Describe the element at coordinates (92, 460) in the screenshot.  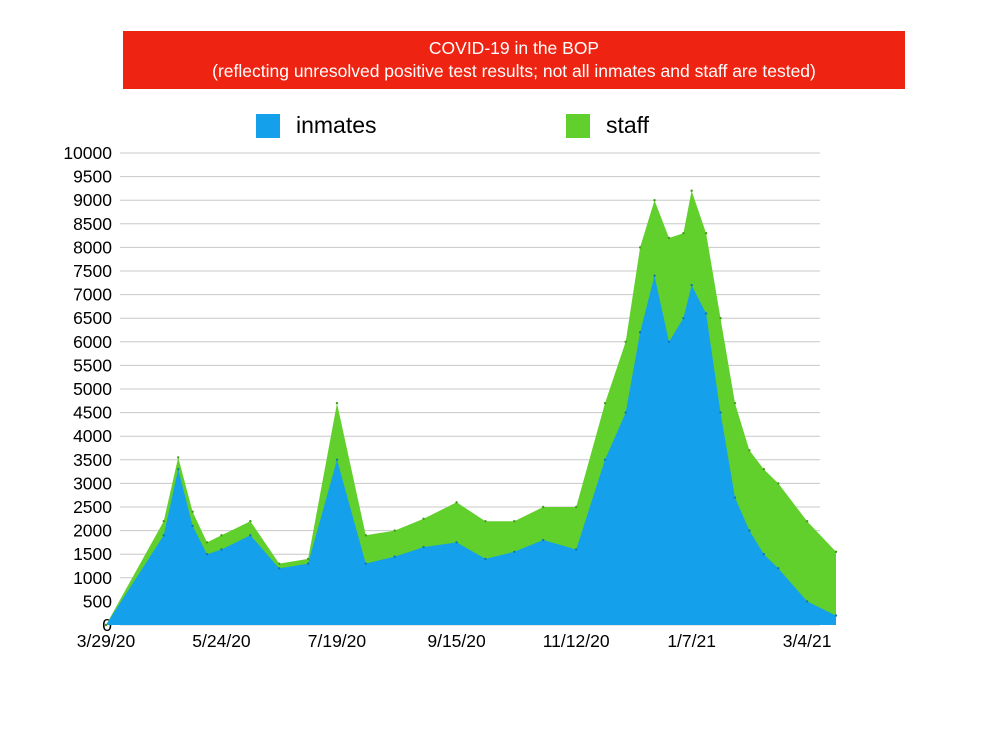
I see `y-tick-label: 3500` at that location.